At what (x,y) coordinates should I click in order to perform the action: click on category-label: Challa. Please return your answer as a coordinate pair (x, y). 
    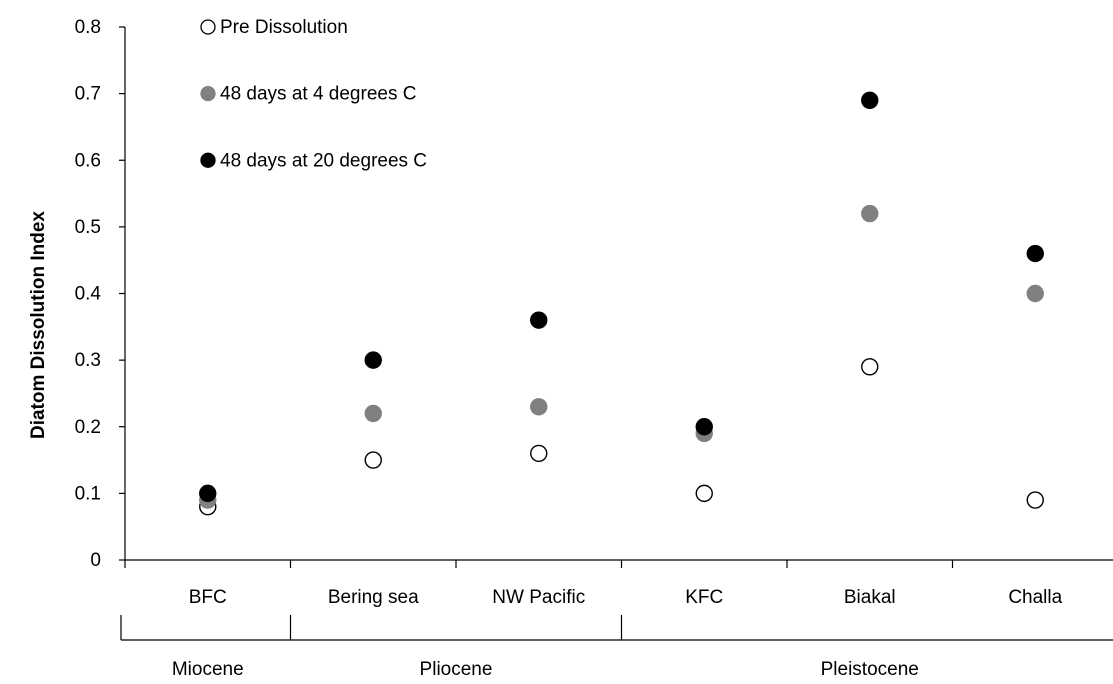
    Looking at the image, I should click on (1035, 597).